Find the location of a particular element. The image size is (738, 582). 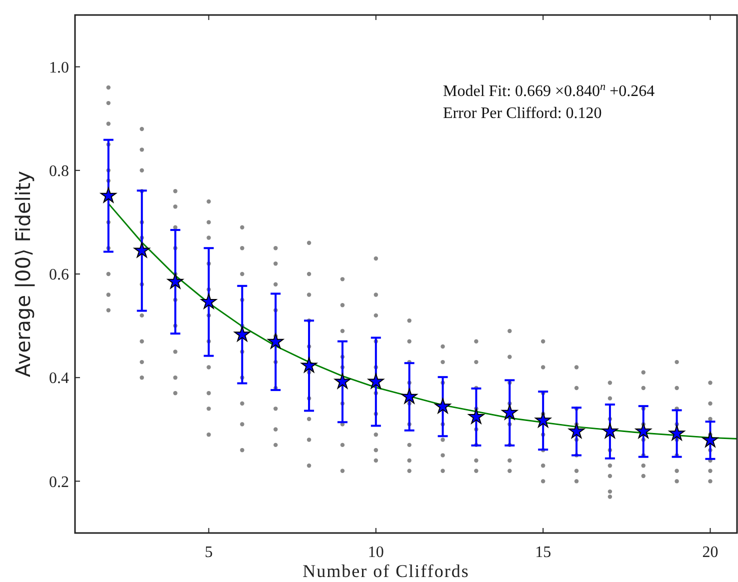

x-tick-label: 10 is located at coordinates (376, 552).